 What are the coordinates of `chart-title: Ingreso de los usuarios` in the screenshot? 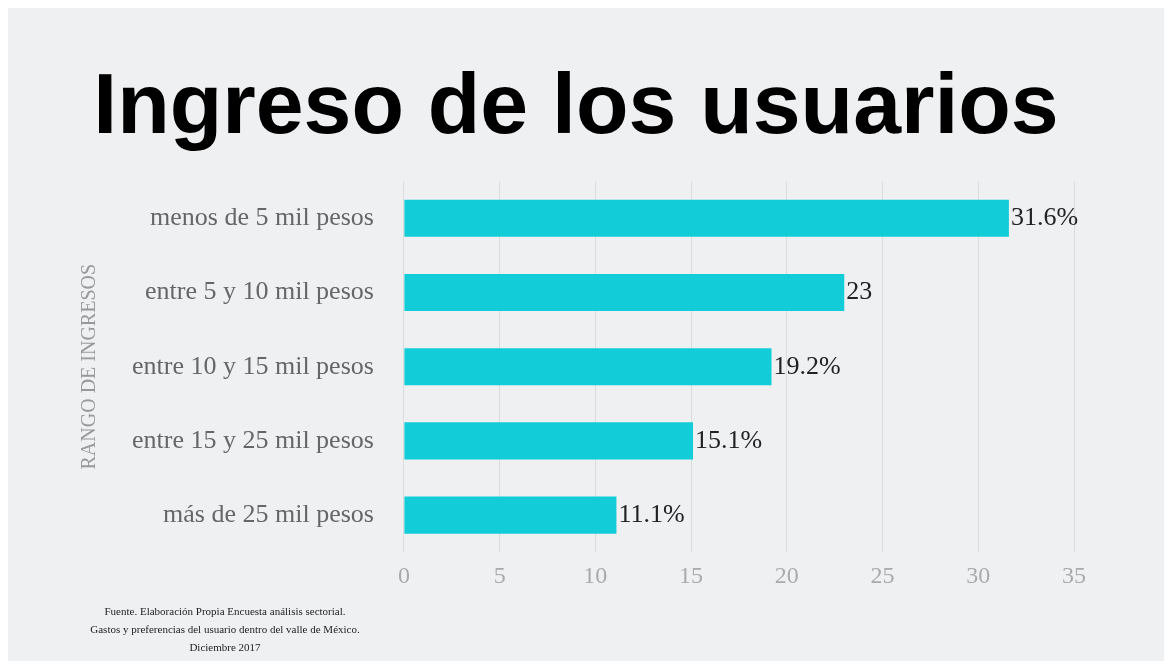 It's located at (576, 103).